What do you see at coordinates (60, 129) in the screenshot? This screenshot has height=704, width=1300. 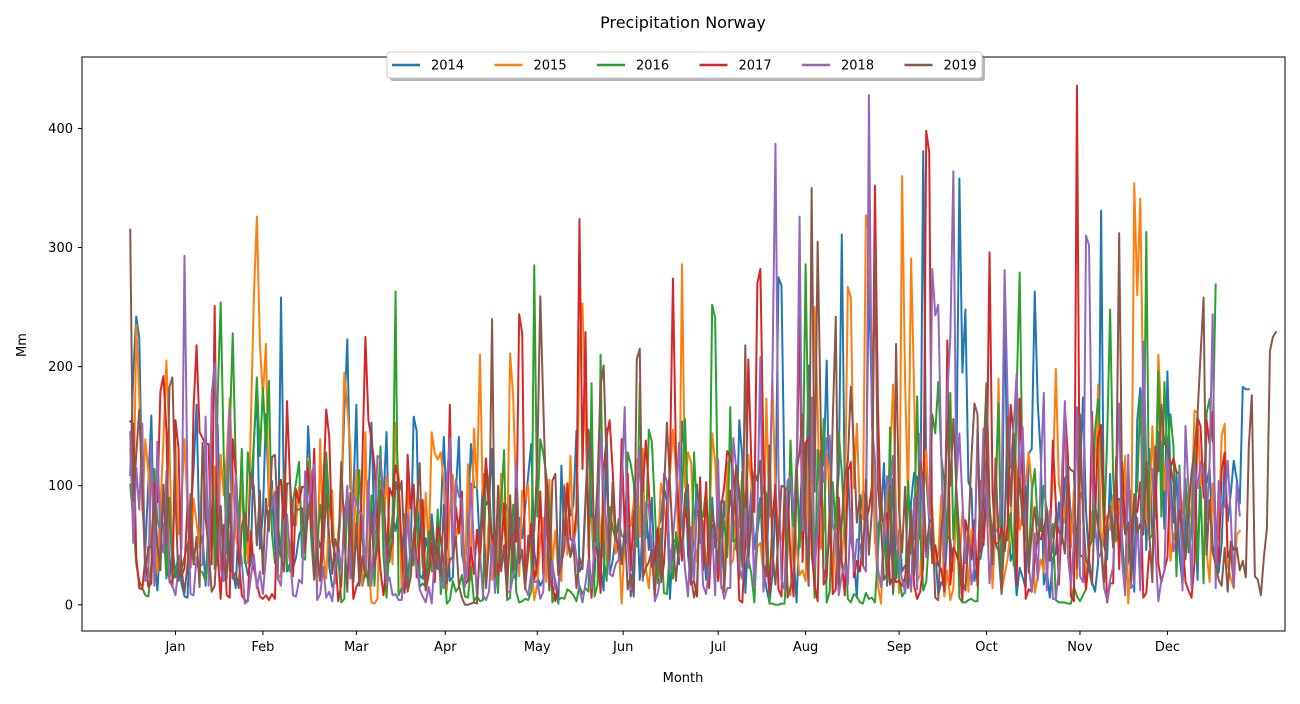 I see `y-tick-label: 400` at bounding box center [60, 129].